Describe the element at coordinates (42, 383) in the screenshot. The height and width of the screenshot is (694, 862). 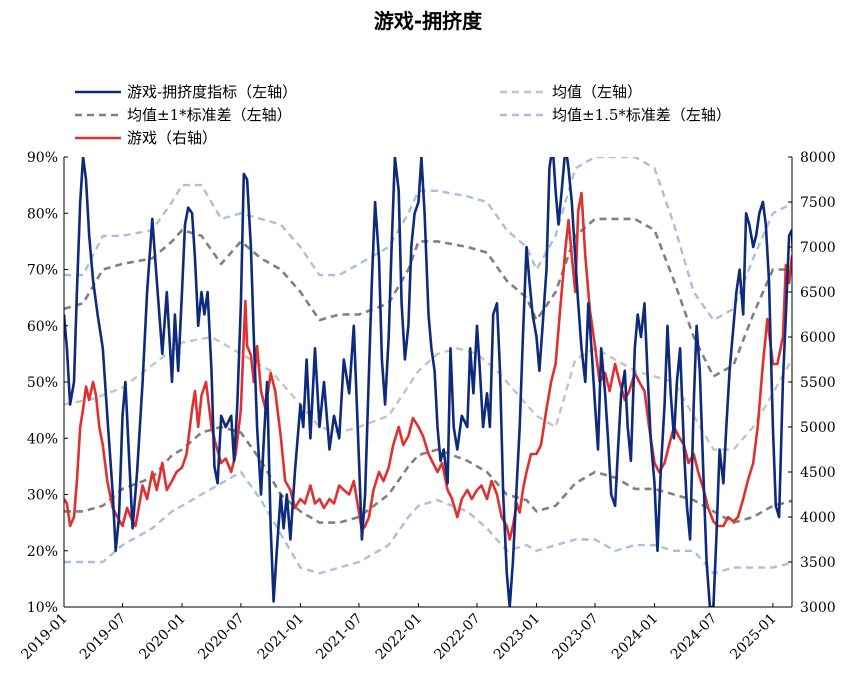
I see `left-tick-label: 50%` at that location.